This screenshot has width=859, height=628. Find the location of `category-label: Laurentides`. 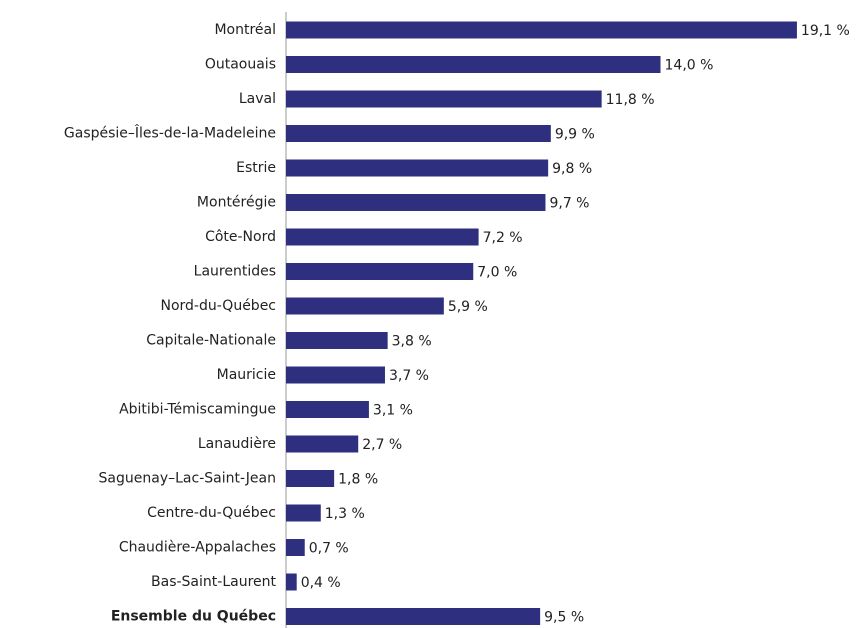

category-label: Laurentides is located at coordinates (235, 272).